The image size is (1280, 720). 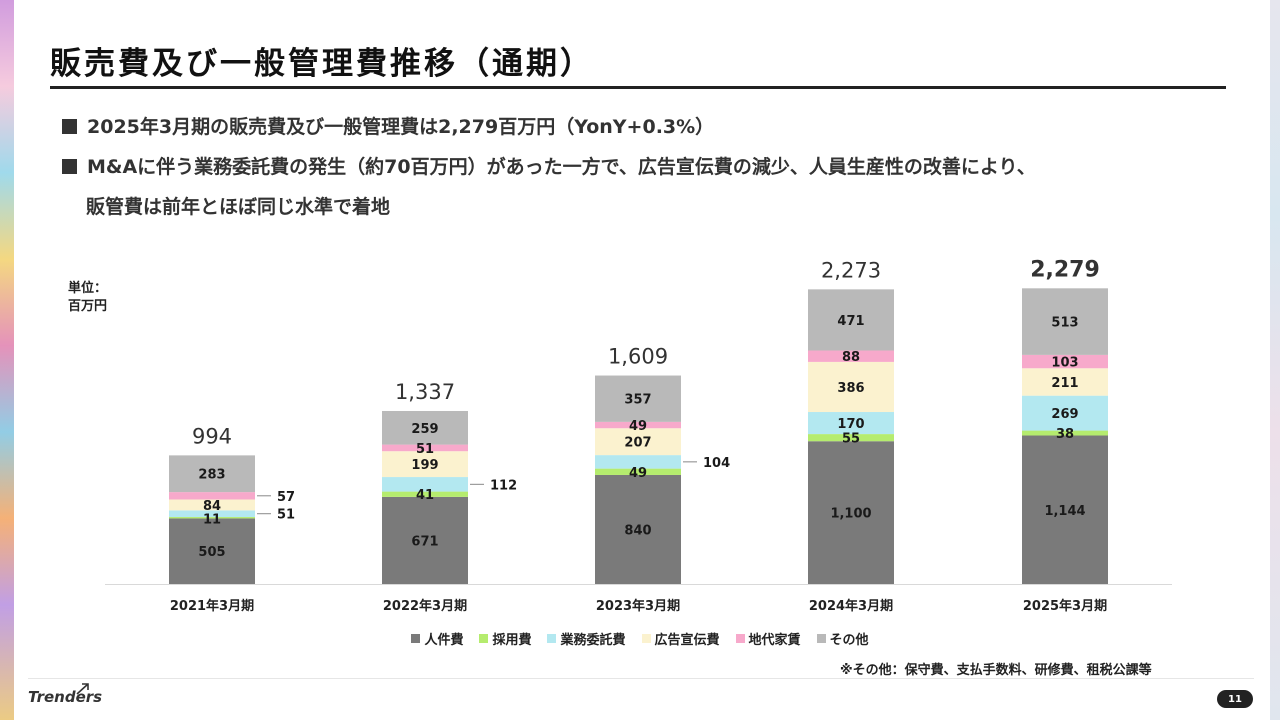 I want to click on data-label: 1,144, so click(x=1064, y=511).